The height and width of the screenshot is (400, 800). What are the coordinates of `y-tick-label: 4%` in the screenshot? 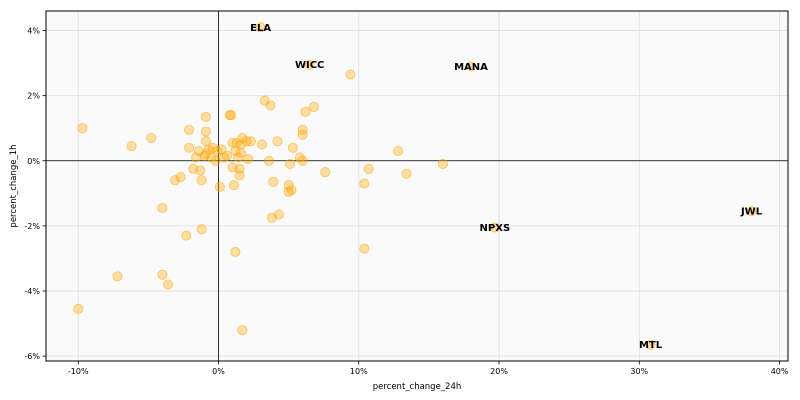 It's located at (33, 31).